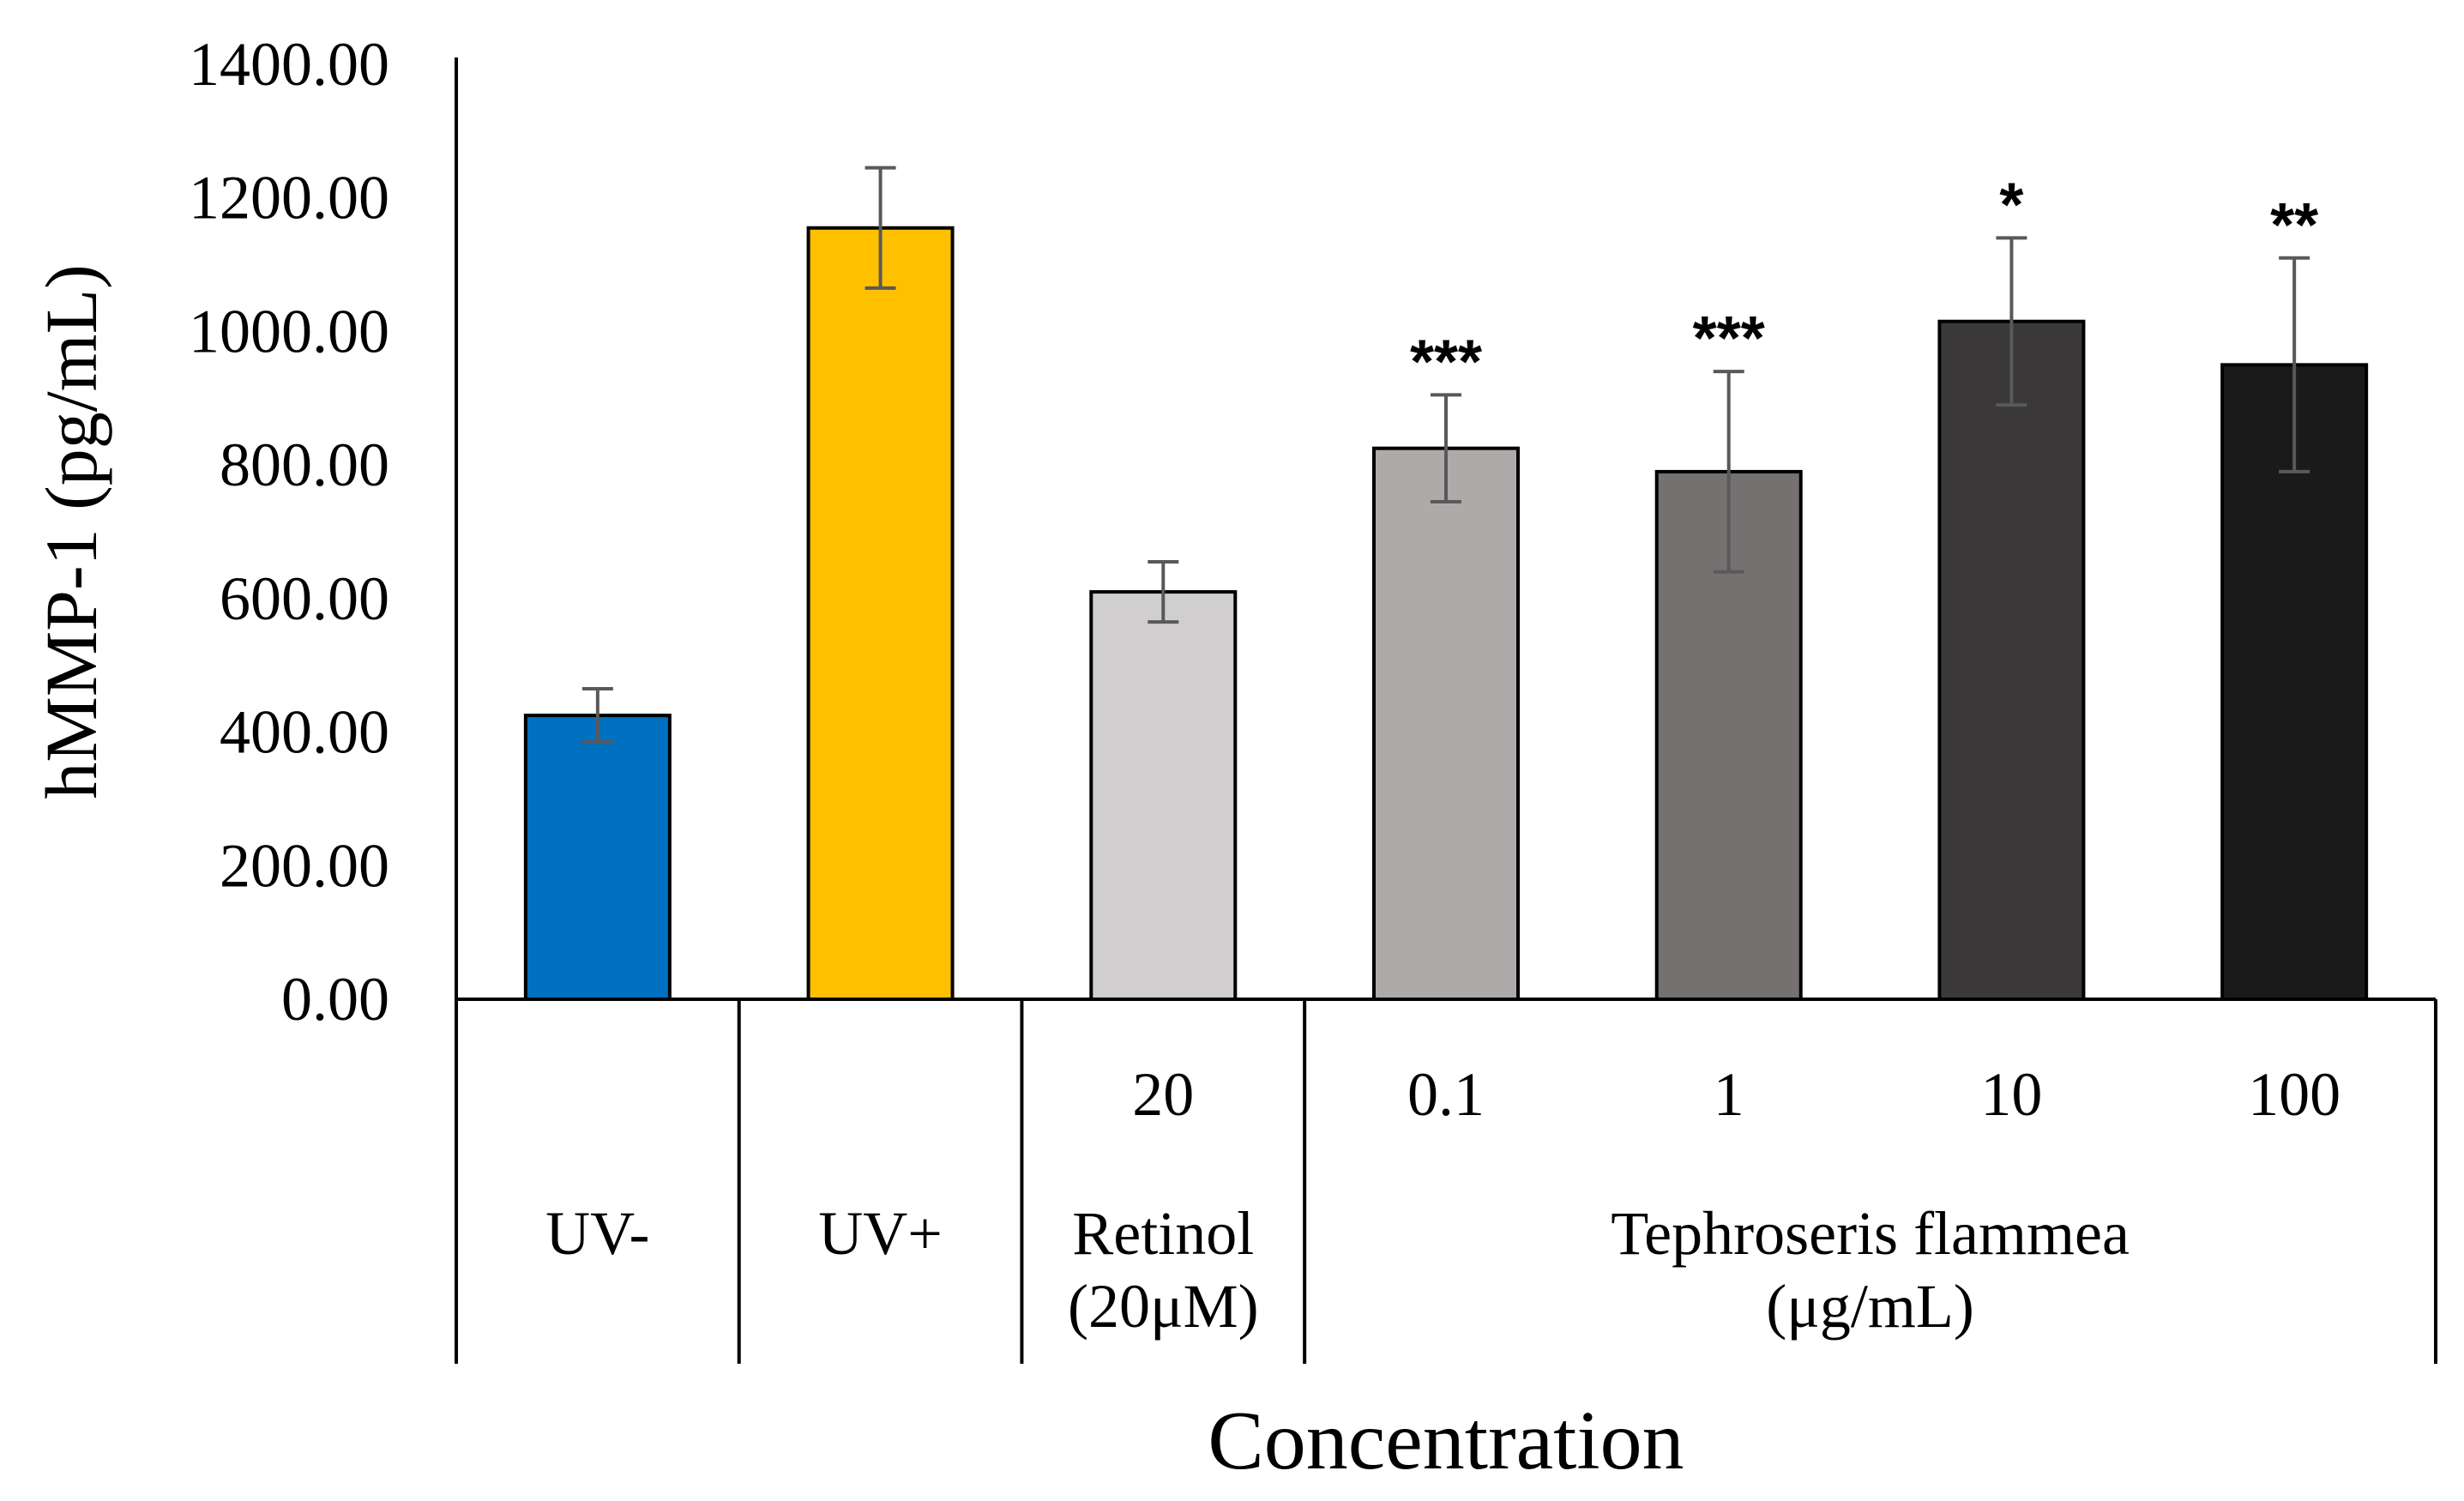 This screenshot has width=2464, height=1501. Describe the element at coordinates (304, 733) in the screenshot. I see `y-tick-label: 400.00` at that location.